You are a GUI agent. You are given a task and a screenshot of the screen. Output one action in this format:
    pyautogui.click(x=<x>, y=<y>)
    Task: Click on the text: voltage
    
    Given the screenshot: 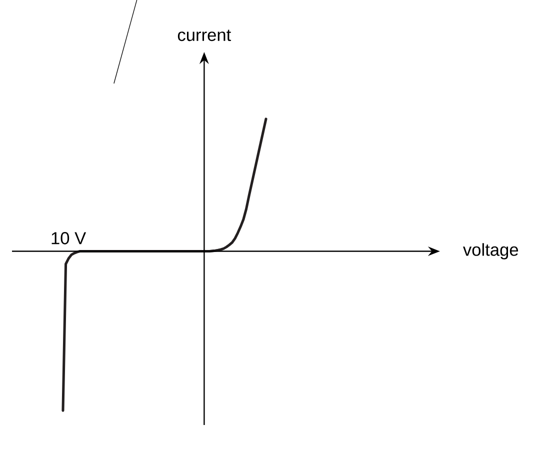 What is the action you would take?
    pyautogui.click(x=490, y=251)
    